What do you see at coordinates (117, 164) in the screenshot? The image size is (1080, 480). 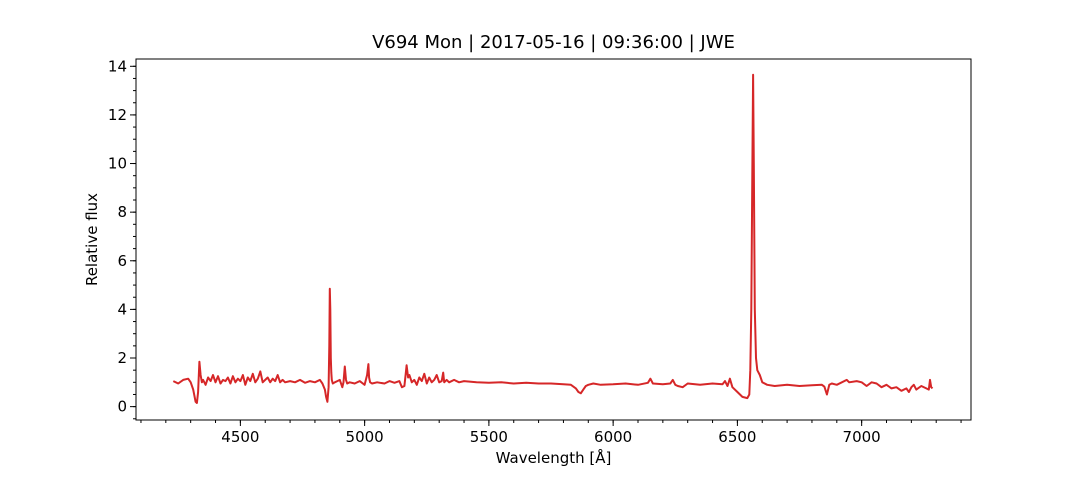 I see `y-tick-label: 10` at bounding box center [117, 164].